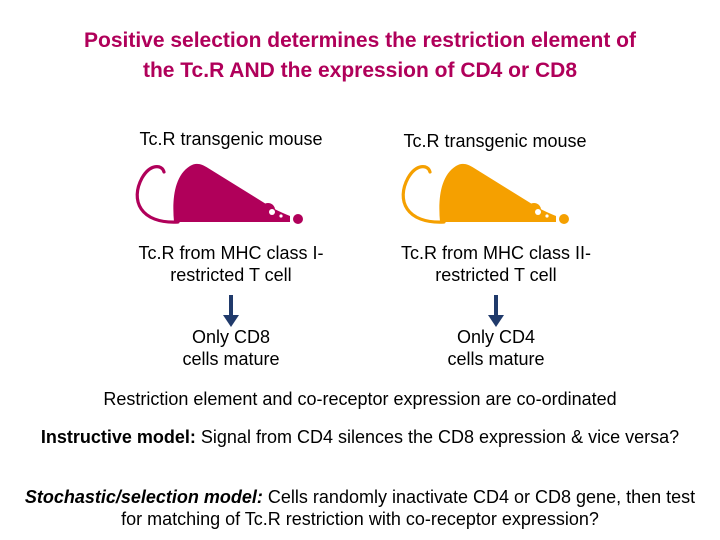 This screenshot has width=720, height=540. I want to click on stochastic-label: Stochastic/selection model:, so click(143, 497).